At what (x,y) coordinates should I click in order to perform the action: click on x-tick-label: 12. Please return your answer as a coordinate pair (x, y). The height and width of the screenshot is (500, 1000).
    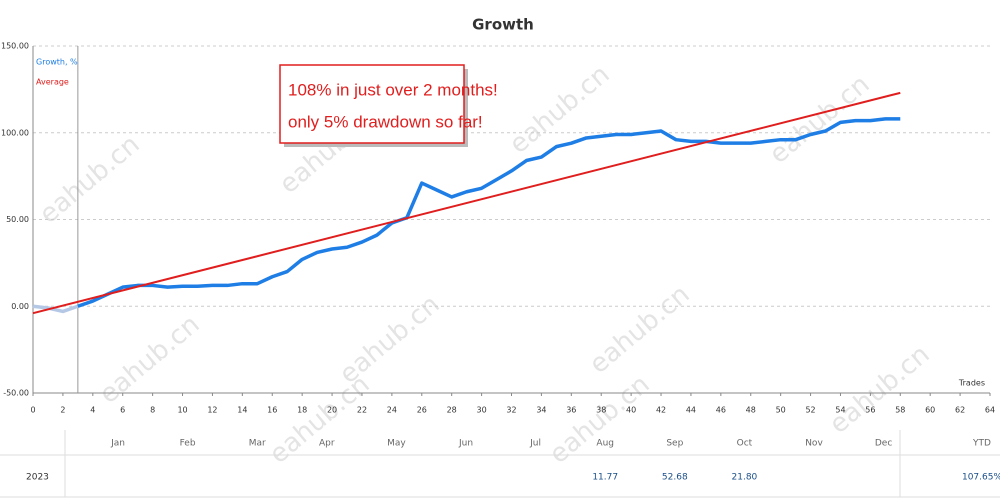
    Looking at the image, I should click on (212, 410).